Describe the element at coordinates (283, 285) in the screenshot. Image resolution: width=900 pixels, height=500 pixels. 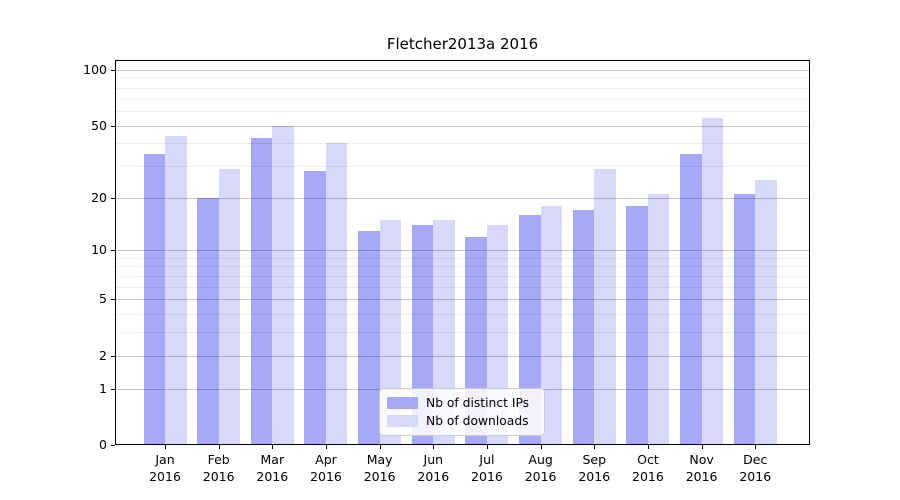
I see `bar-downloads-mar` at that location.